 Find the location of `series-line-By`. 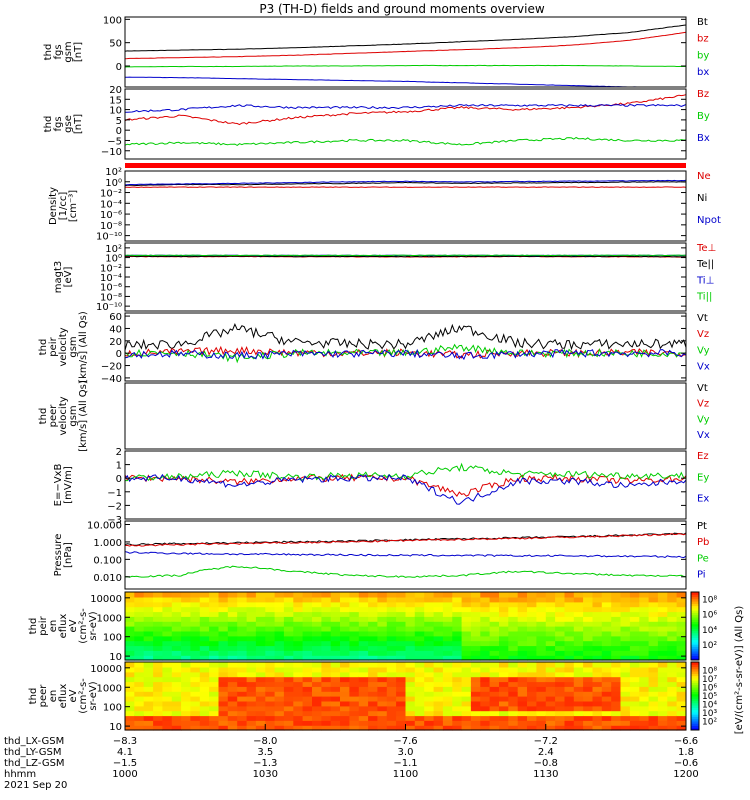

series-line-By is located at coordinates (405, 141).